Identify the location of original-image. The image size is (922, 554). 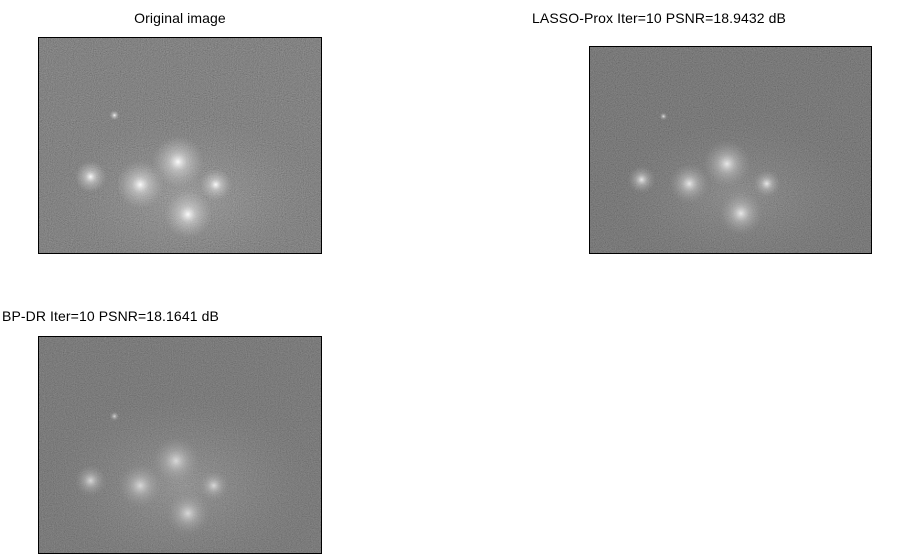
(180, 145).